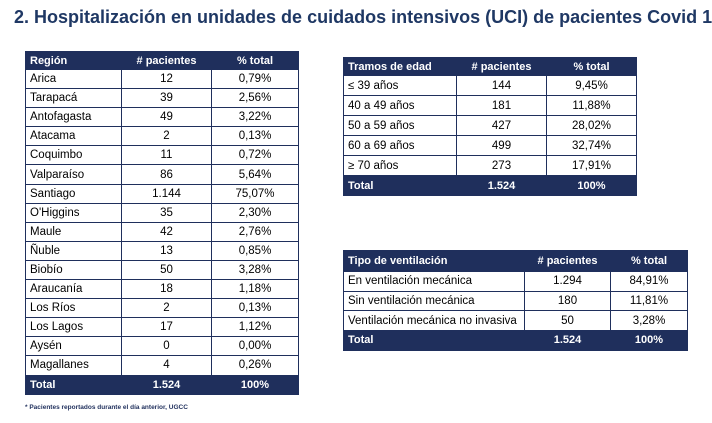 Image resolution: width=712 pixels, height=423 pixels. I want to click on percent-cell: 75,07%, so click(255, 193).